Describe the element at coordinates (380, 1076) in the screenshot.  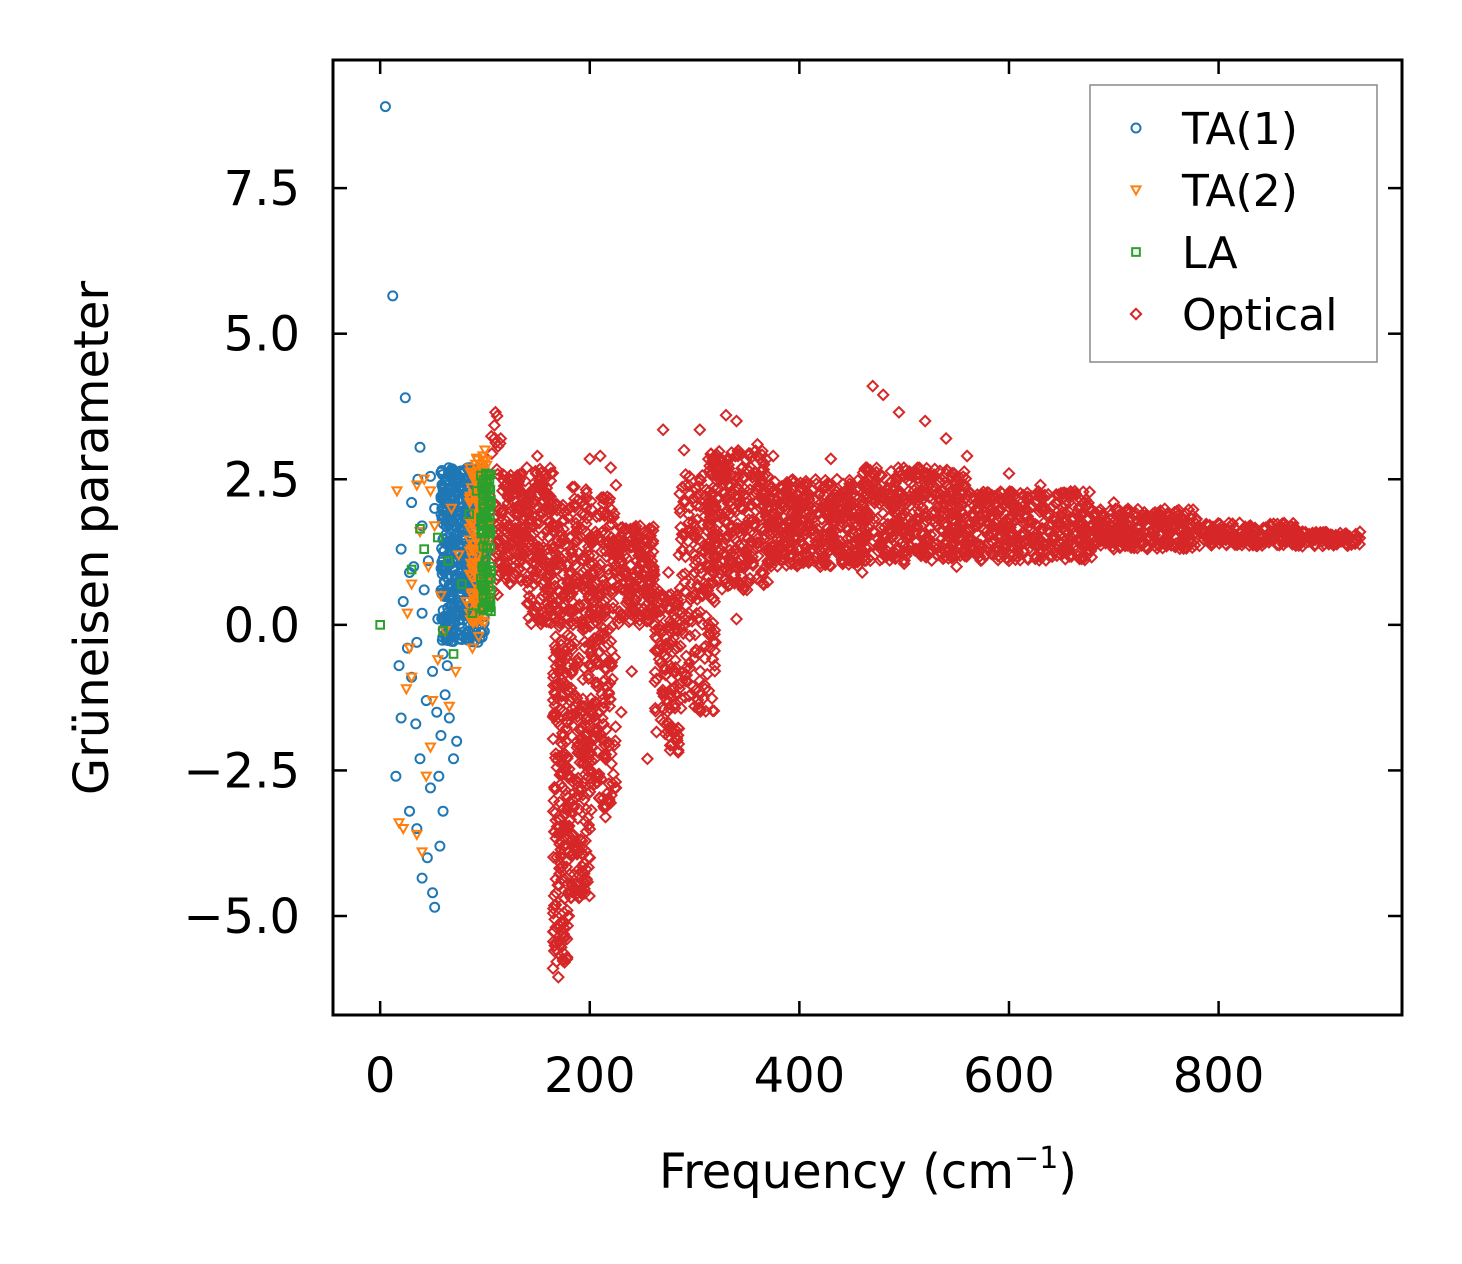
I see `x-tick-label: 0` at that location.